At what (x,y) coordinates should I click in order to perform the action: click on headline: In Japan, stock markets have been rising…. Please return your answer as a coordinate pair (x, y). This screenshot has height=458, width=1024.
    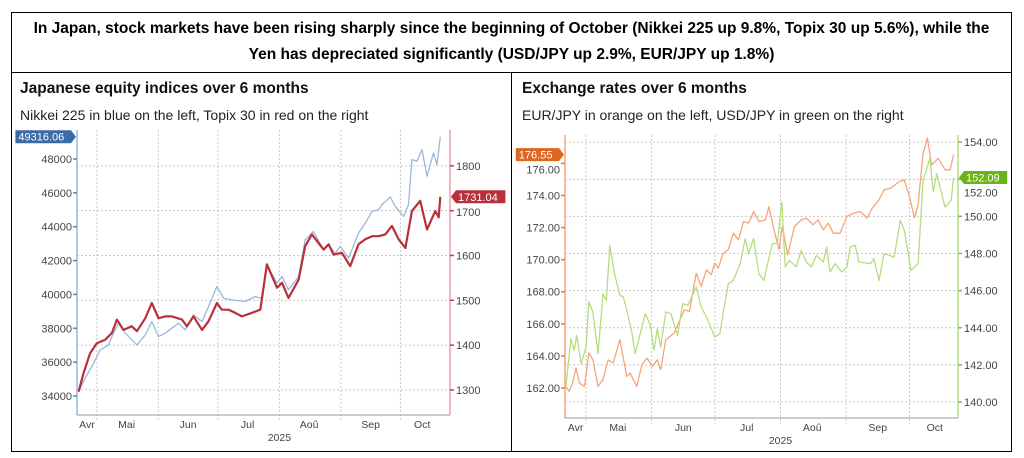
    Looking at the image, I should click on (511, 42).